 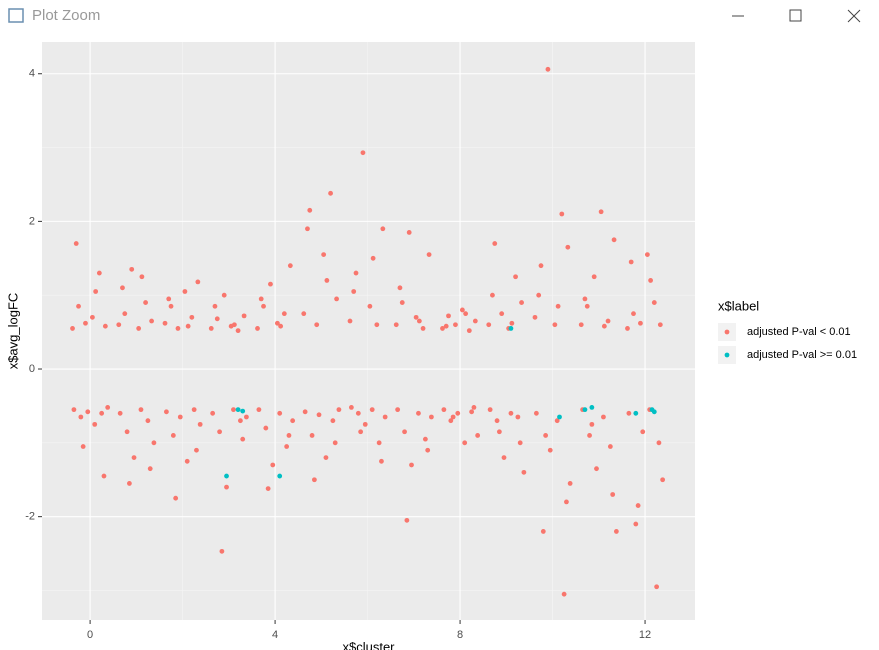 What do you see at coordinates (368, 644) in the screenshot?
I see `x-axis-label: x$cluster` at bounding box center [368, 644].